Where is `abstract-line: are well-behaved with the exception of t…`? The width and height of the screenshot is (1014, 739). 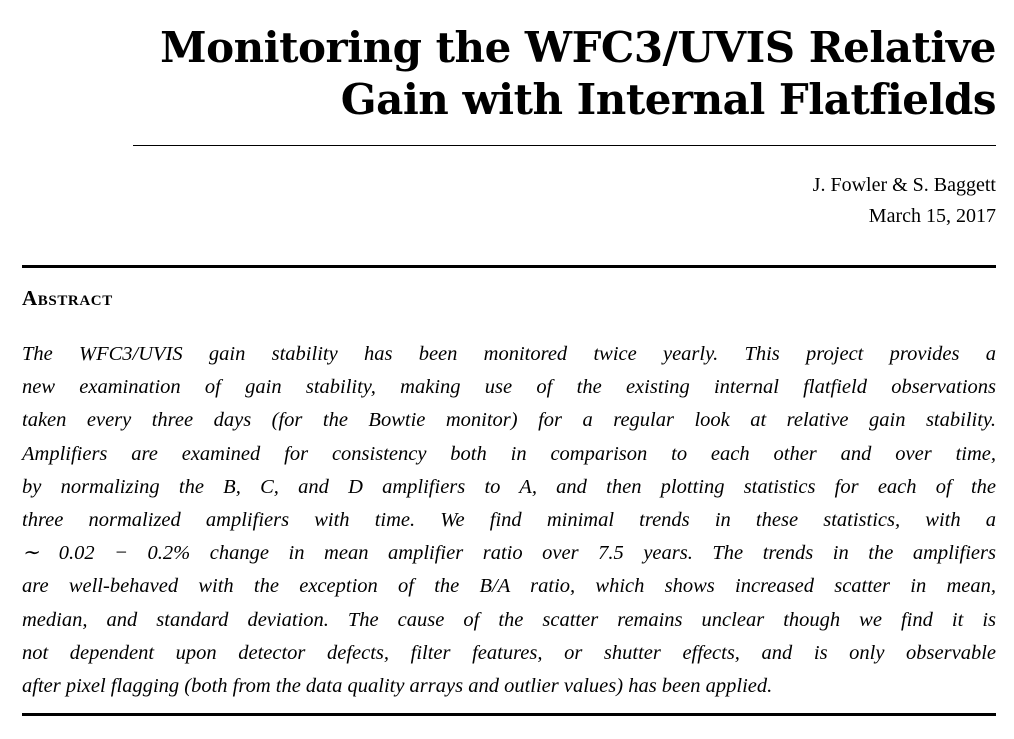
abstract-line: are well-behaved with the exception of t… is located at coordinates (509, 586).